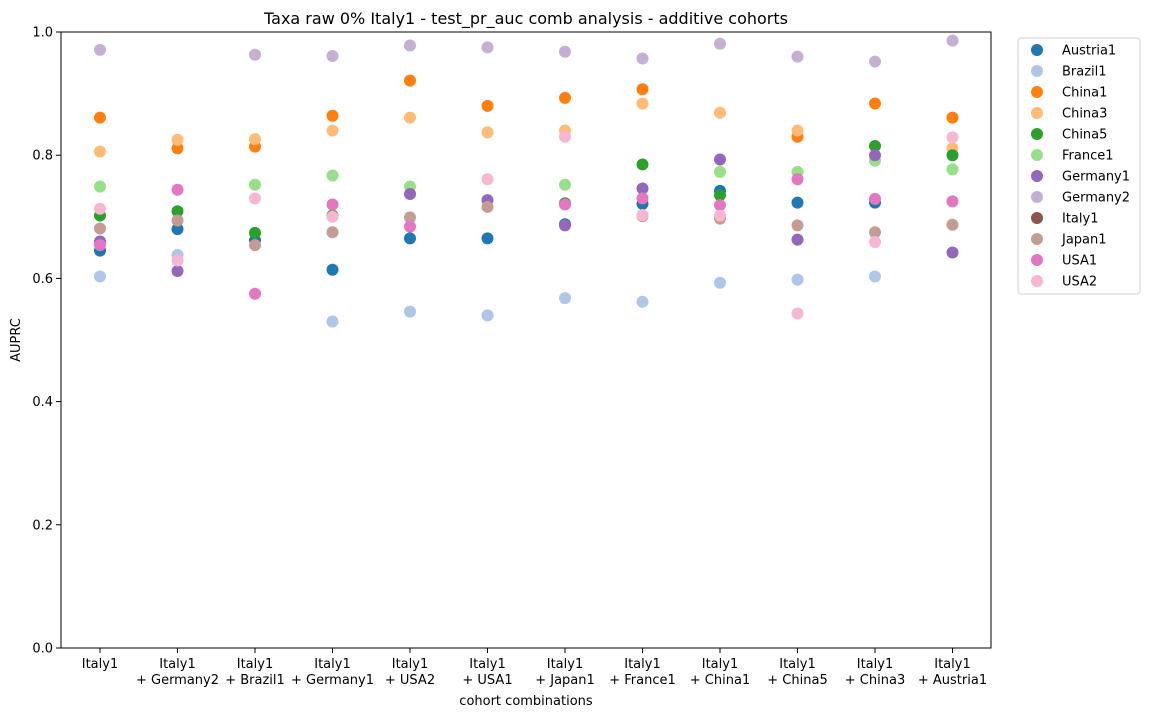  What do you see at coordinates (875, 680) in the screenshot?
I see `x-tick-label-line: + China3` at bounding box center [875, 680].